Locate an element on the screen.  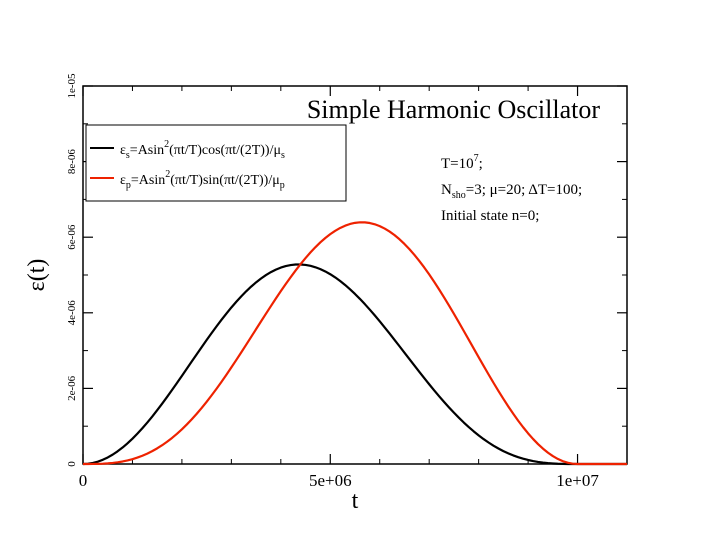
y-axis-label: ε(t) is located at coordinates (37, 275).